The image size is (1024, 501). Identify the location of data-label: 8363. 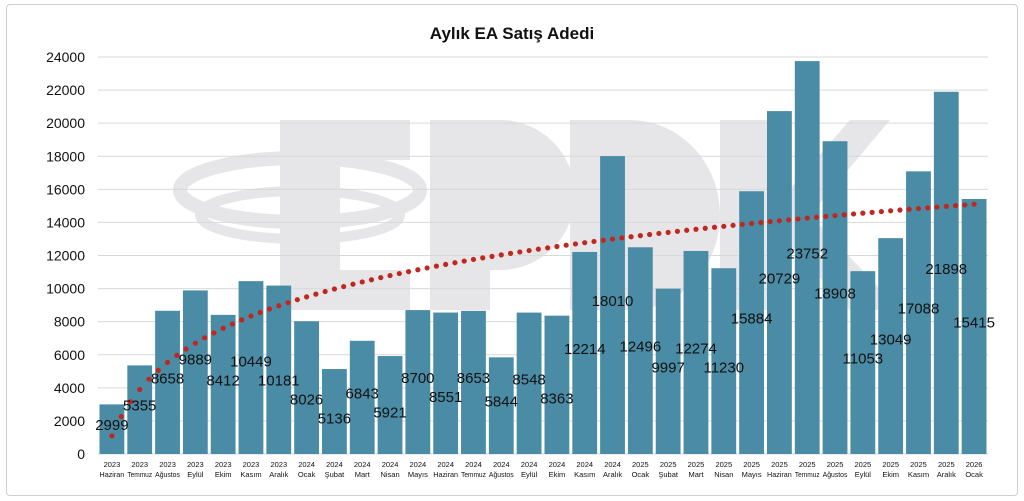
(556, 398).